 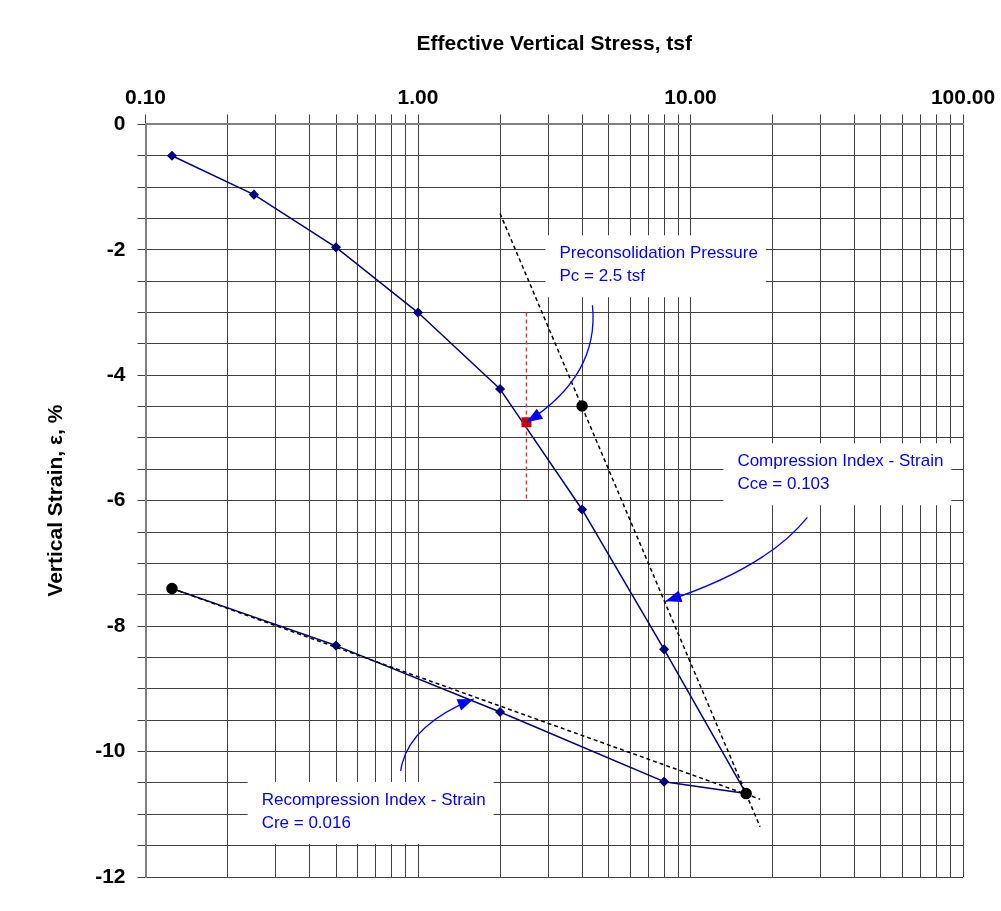 What do you see at coordinates (418, 96) in the screenshot?
I see `x-tick-label: 1.00` at bounding box center [418, 96].